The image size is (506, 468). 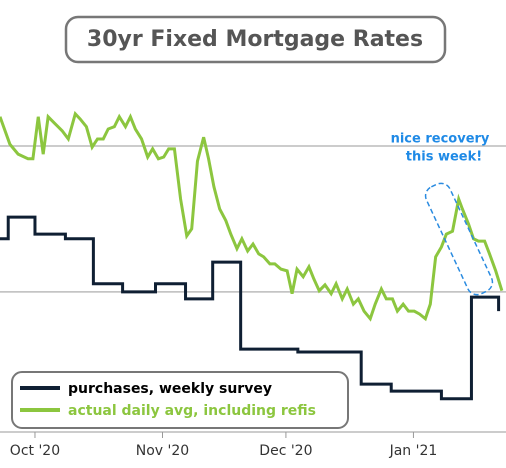 What do you see at coordinates (162, 451) in the screenshot?
I see `x-tick-label: Nov '20` at bounding box center [162, 451].